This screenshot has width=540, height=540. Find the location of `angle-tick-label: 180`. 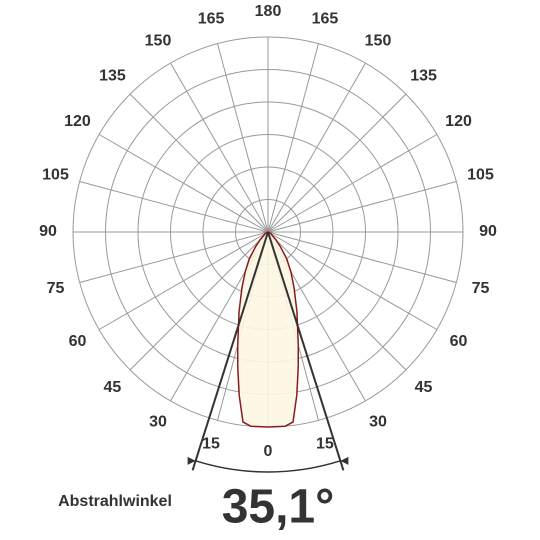

angle-tick-label: 180 is located at coordinates (268, 11).